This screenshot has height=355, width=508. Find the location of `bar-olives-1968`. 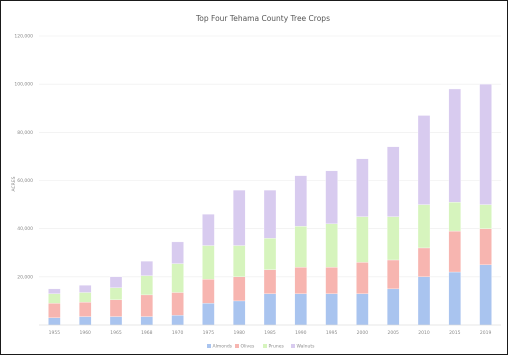

bar-olives-1968 is located at coordinates (146, 305).